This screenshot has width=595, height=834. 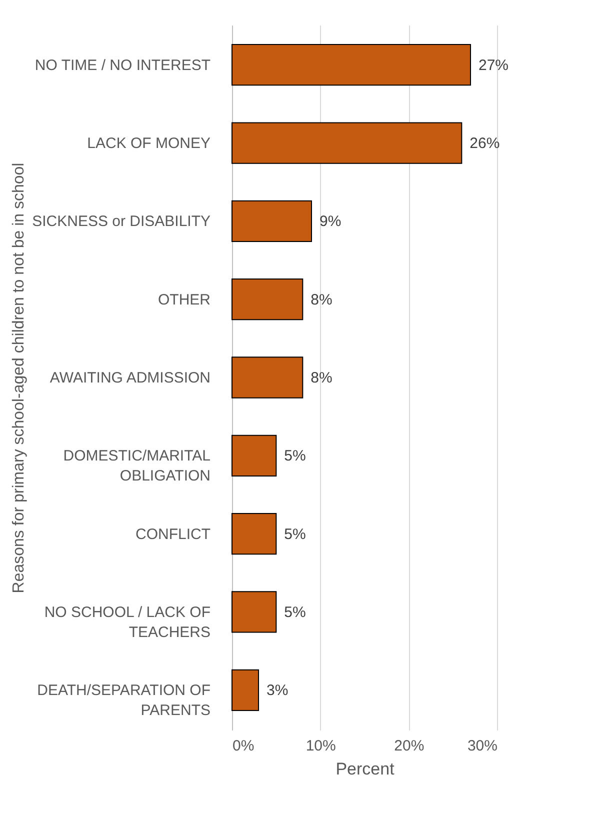 What do you see at coordinates (148, 143) in the screenshot?
I see `y-tick-label: LACK OF MONEY` at bounding box center [148, 143].